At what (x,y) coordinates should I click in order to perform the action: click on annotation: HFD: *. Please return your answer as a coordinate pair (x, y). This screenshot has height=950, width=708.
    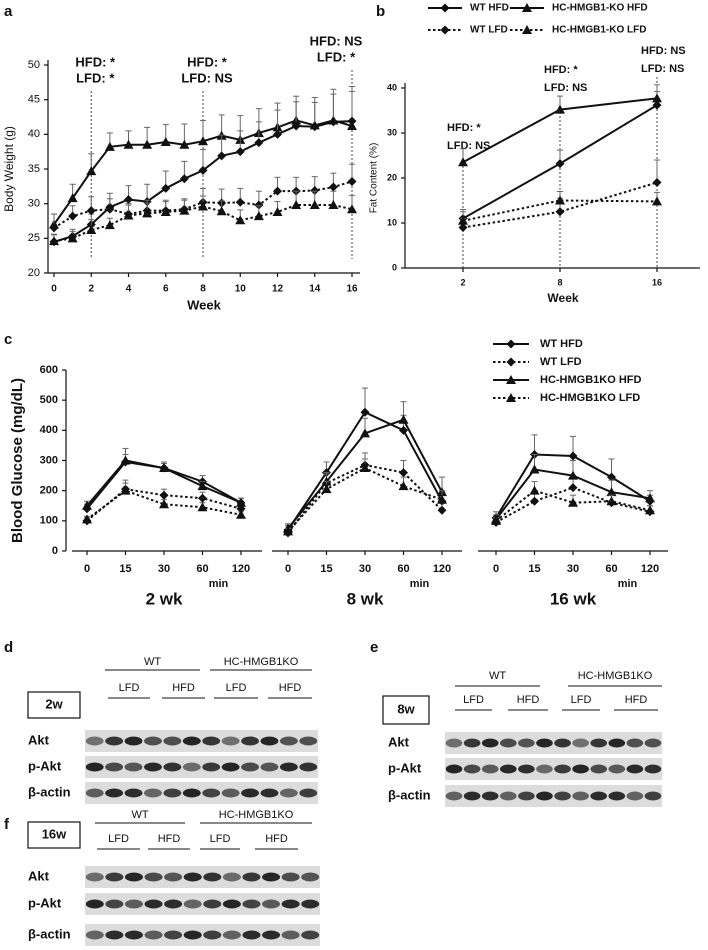
    Looking at the image, I should click on (464, 128).